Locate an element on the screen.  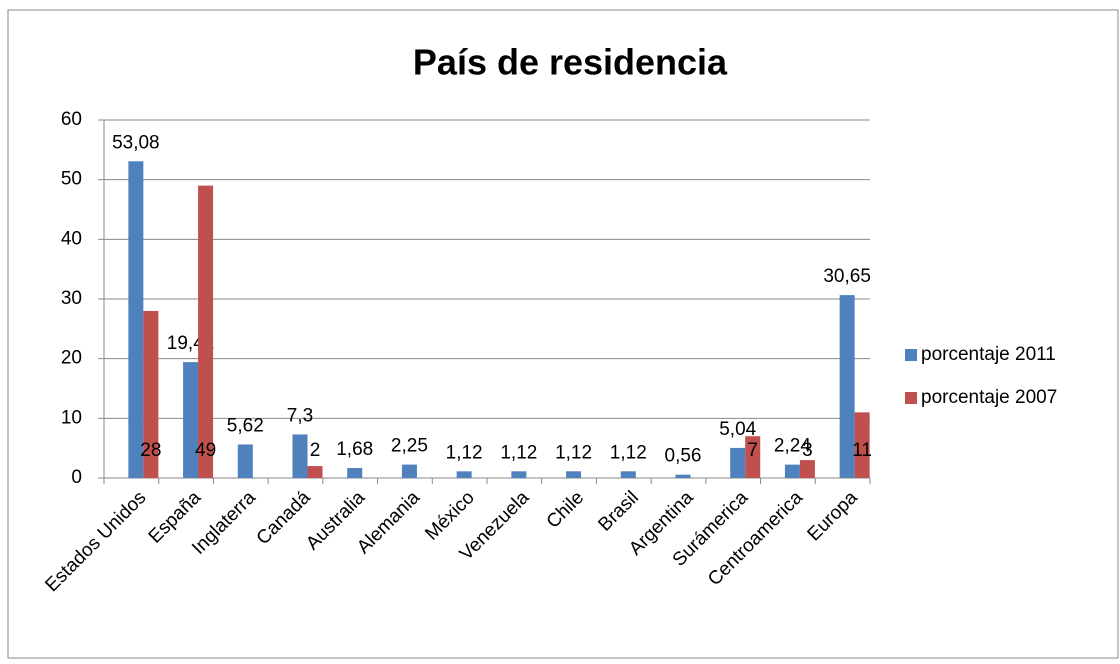
legend-label: porcentaje 2011 is located at coordinates (988, 354).